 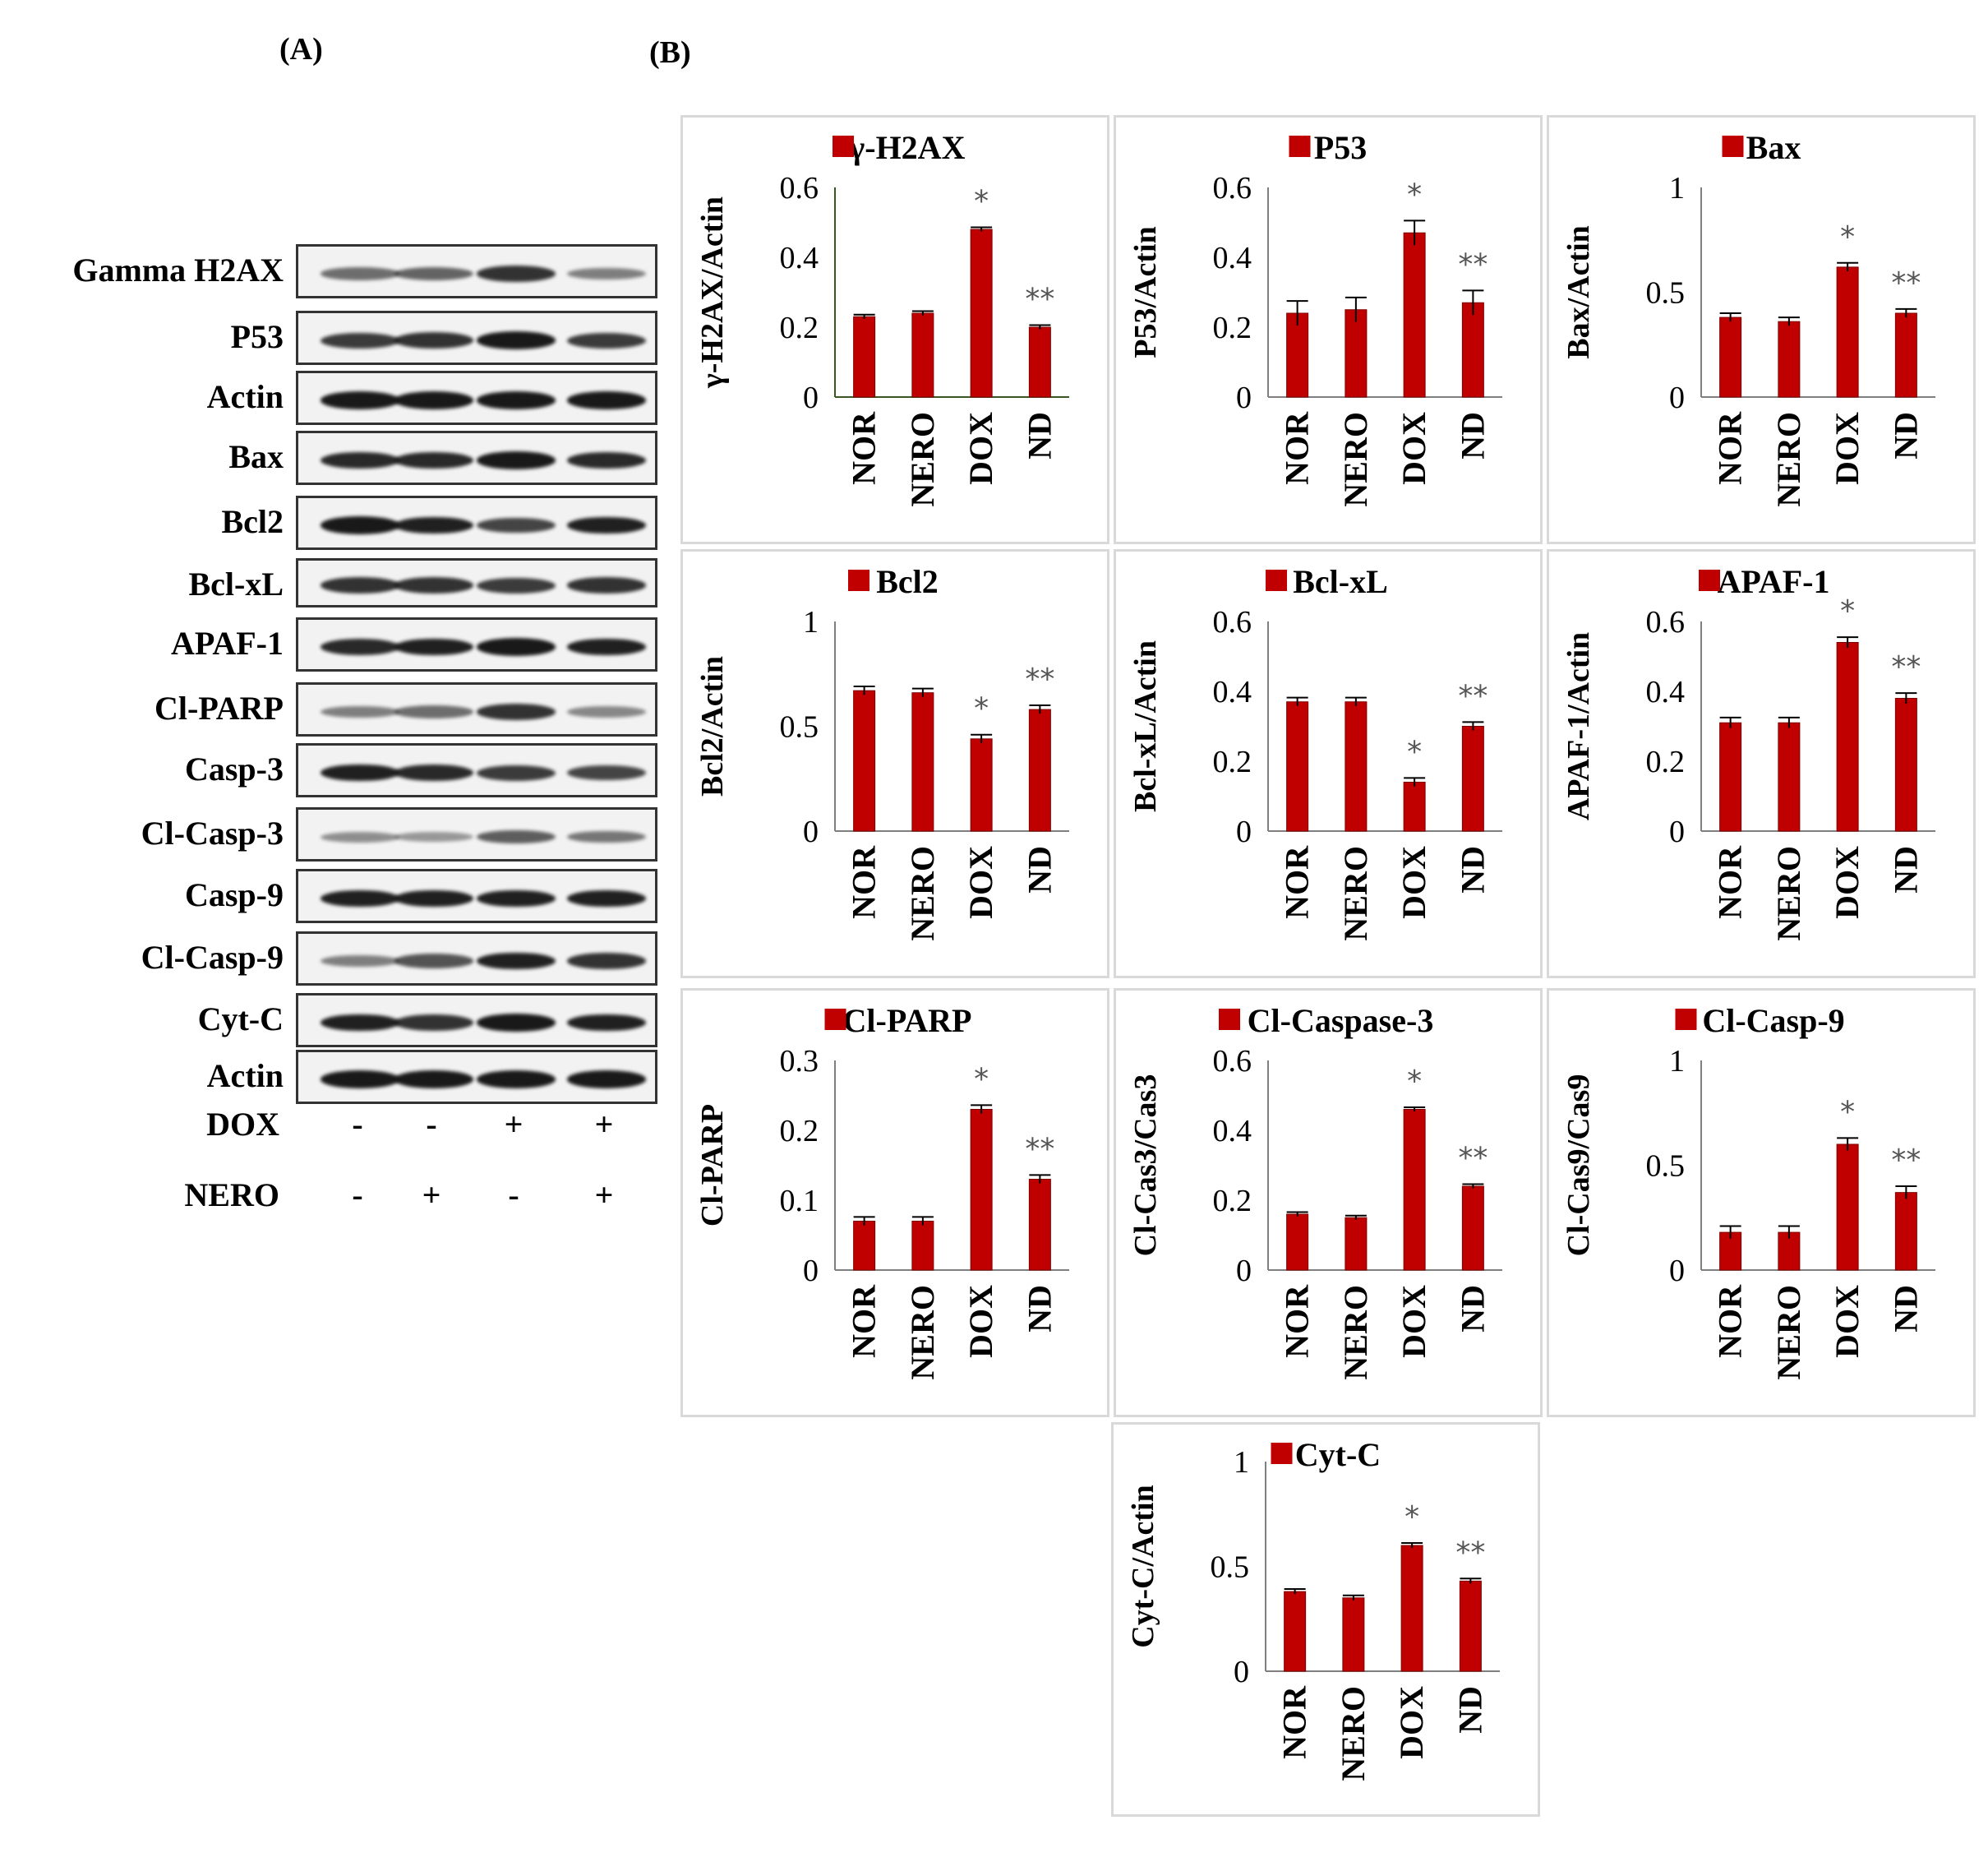 I want to click on treatment-sign: -, so click(x=357, y=1194).